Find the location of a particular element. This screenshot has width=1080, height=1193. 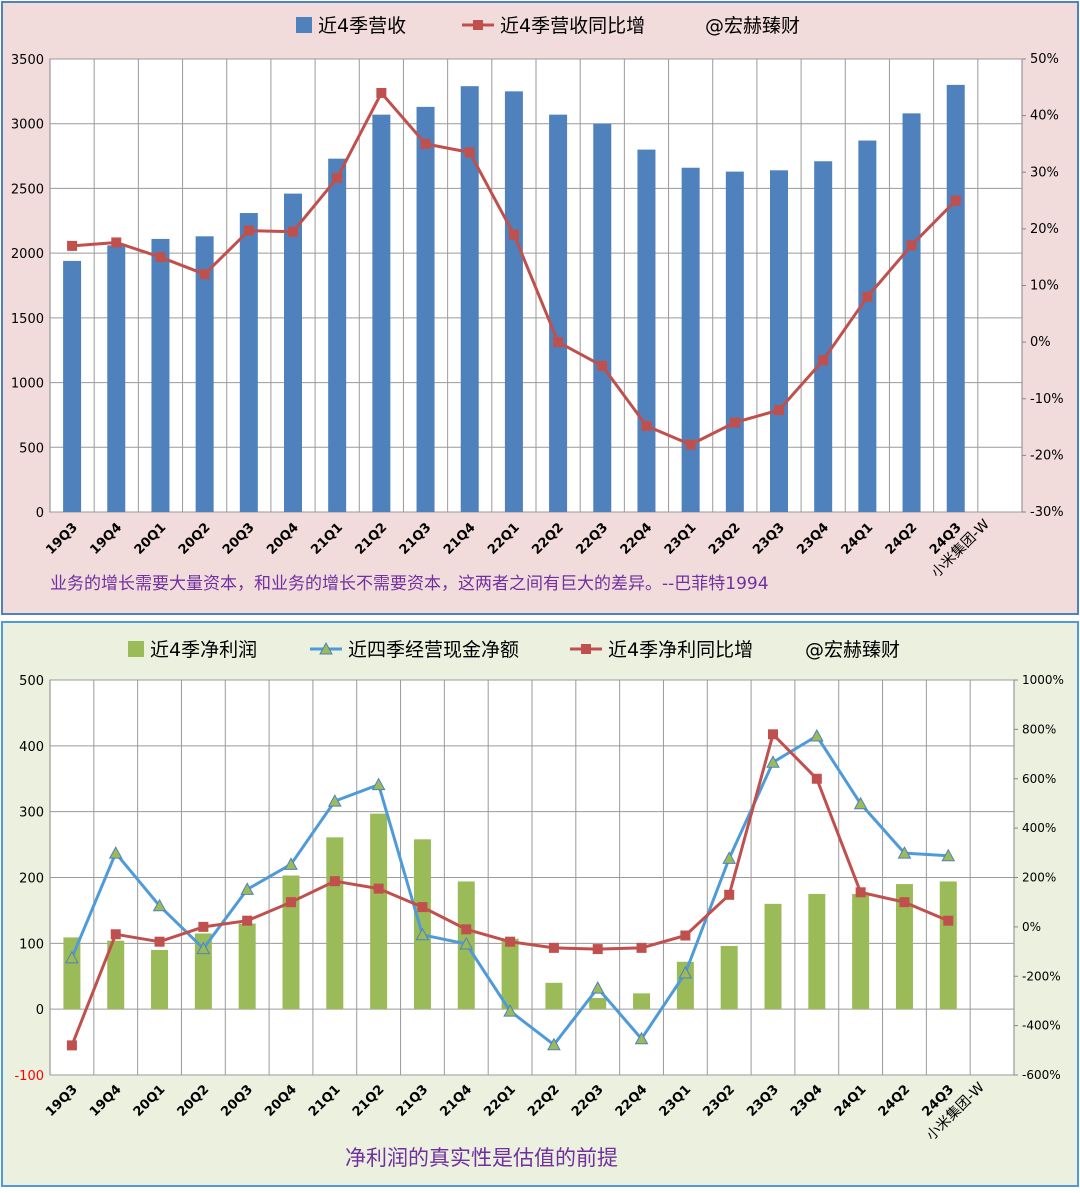

right-axis-tick-label: -200% is located at coordinates (1041, 976).